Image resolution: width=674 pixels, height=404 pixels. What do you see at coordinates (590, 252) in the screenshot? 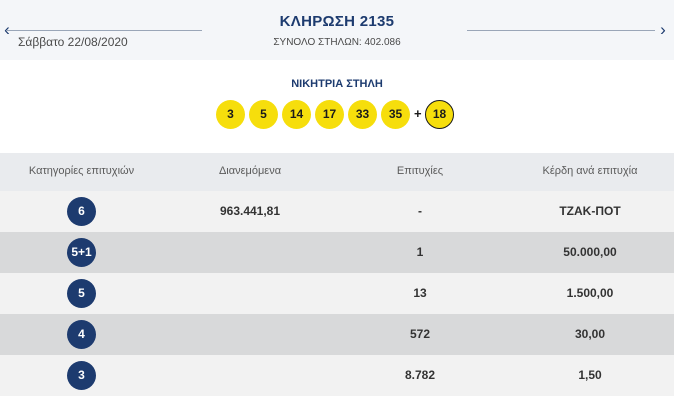
I see `prize-amount: 50.000,00` at bounding box center [590, 252].